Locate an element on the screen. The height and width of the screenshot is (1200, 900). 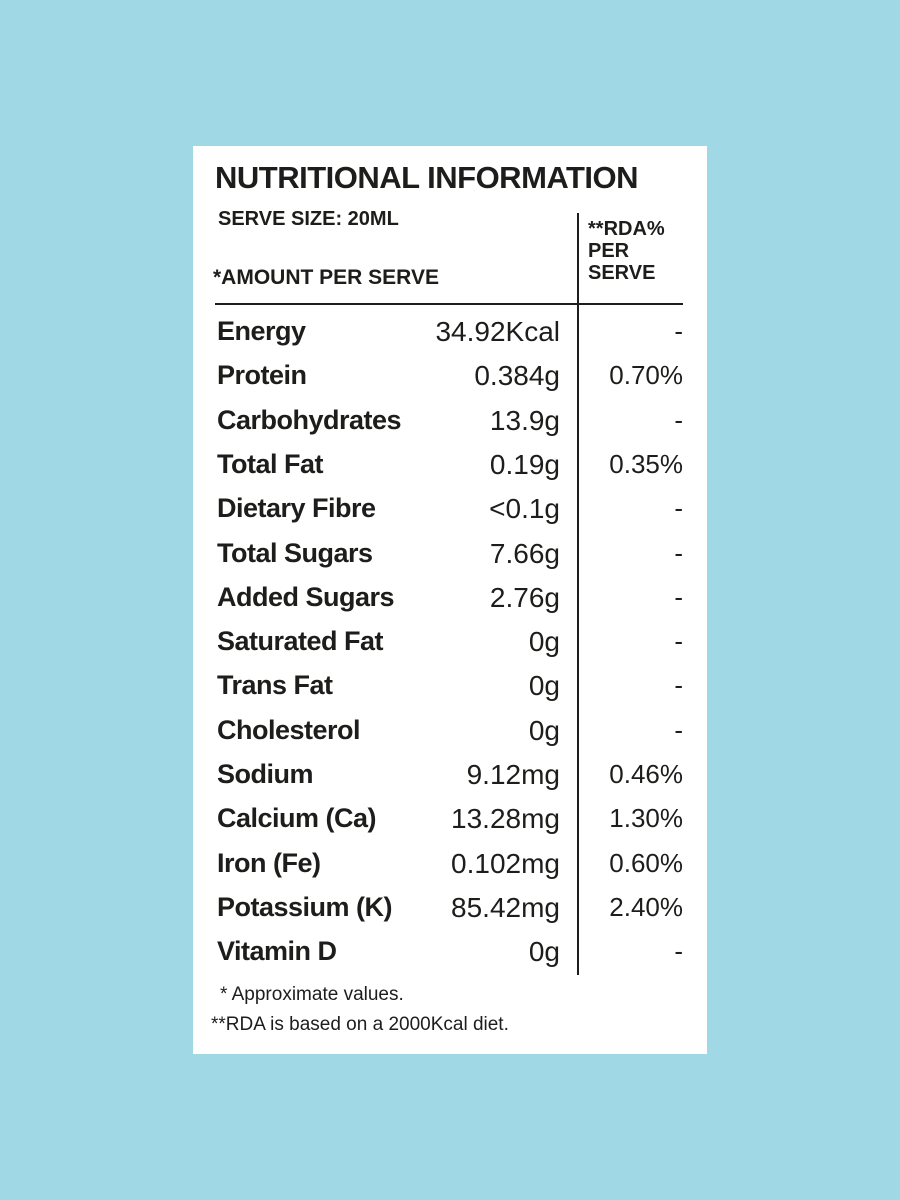
rda-label: **RDA% PER SERVE is located at coordinates (626, 251).